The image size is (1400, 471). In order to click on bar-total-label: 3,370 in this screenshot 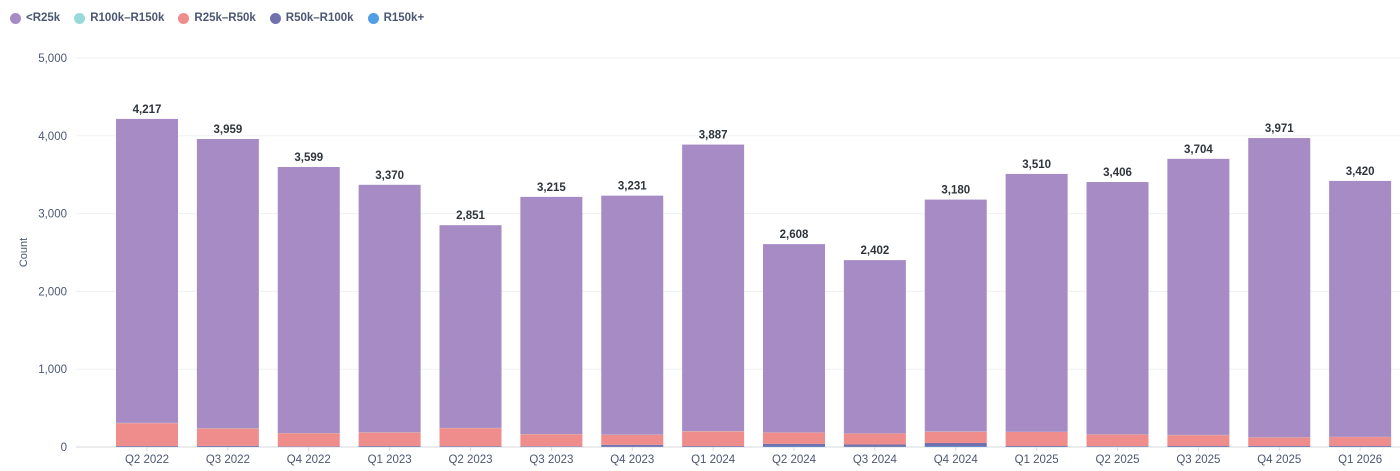, I will do `click(389, 176)`.